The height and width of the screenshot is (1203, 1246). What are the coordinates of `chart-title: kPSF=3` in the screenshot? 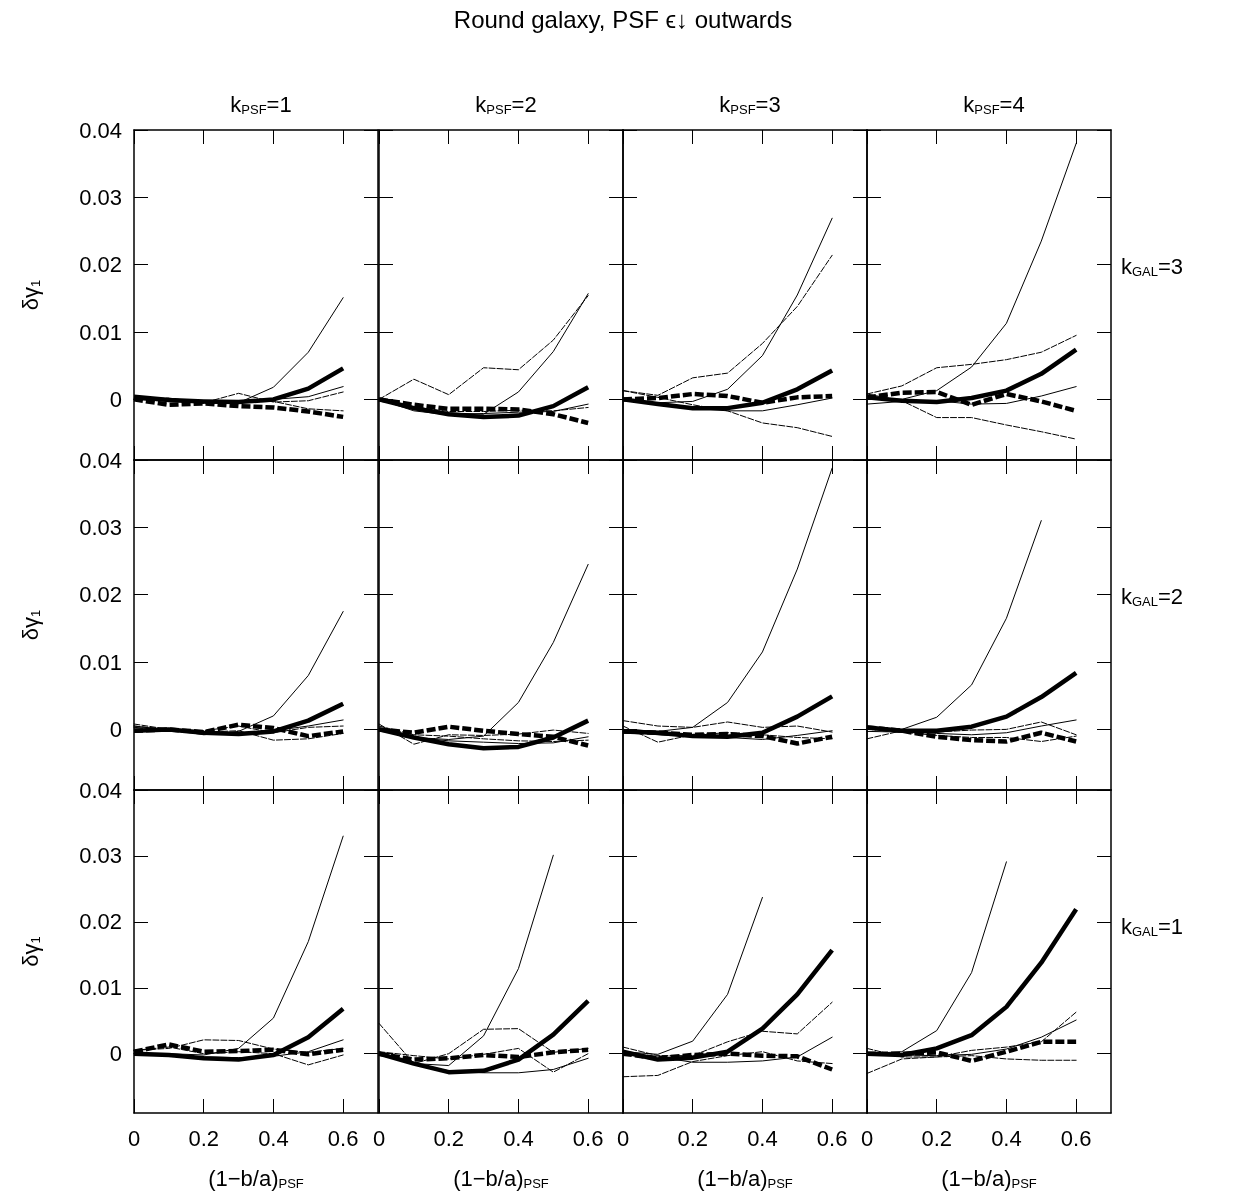 It's located at (750, 104).